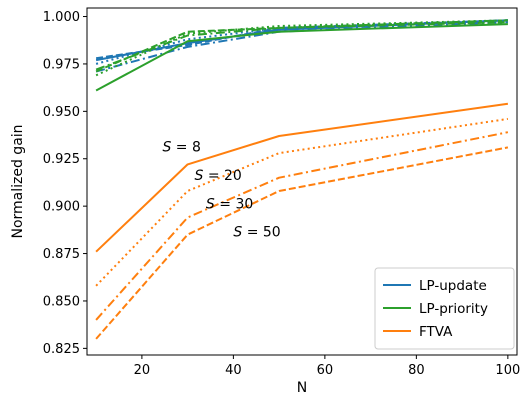 Image resolution: width=531 pixels, height=413 pixels. I want to click on legend: LP-update LP-priority FTVA, so click(444, 308).